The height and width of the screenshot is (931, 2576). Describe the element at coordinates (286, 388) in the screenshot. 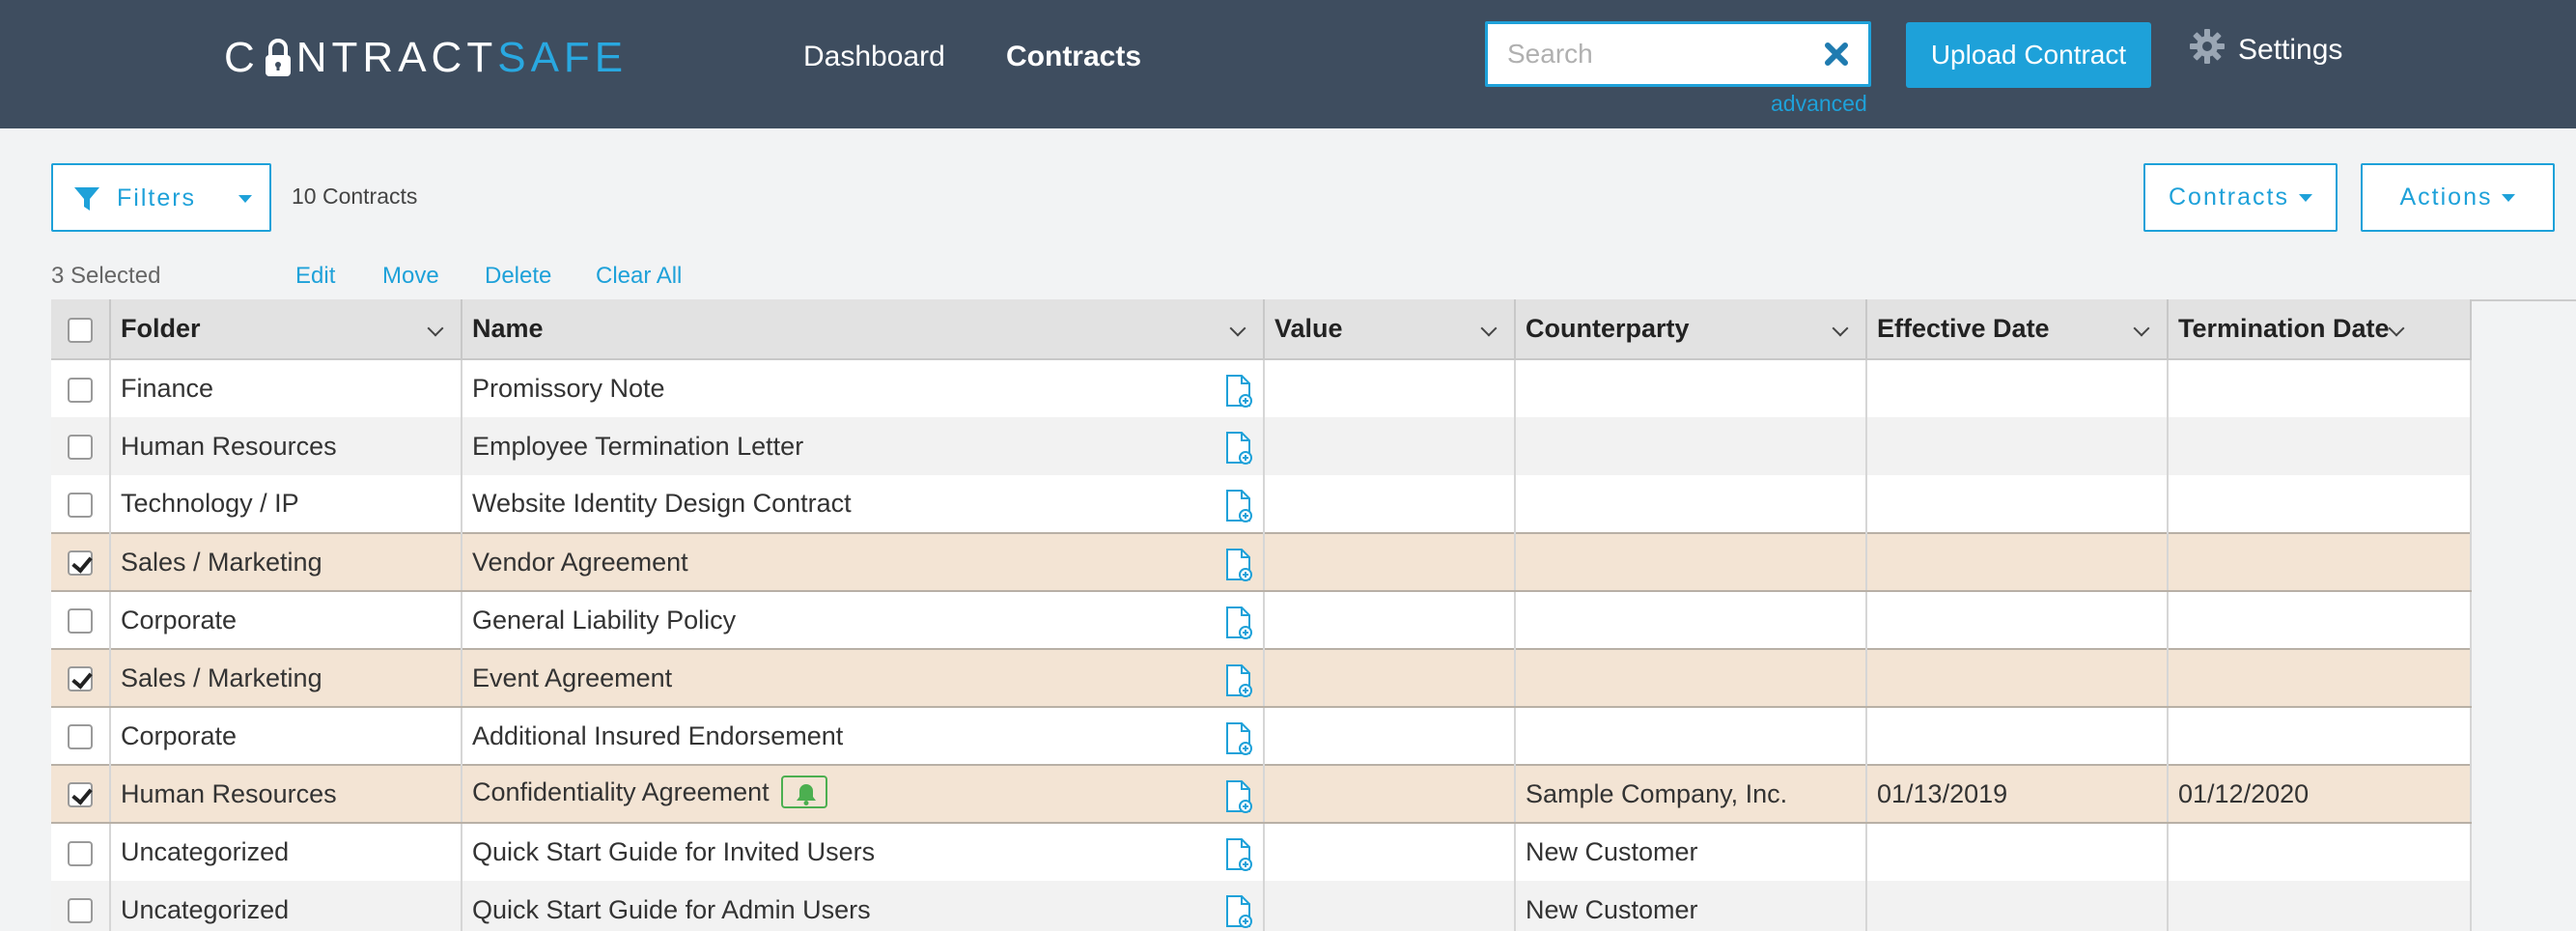

I see `folder-cell: Finance` at that location.